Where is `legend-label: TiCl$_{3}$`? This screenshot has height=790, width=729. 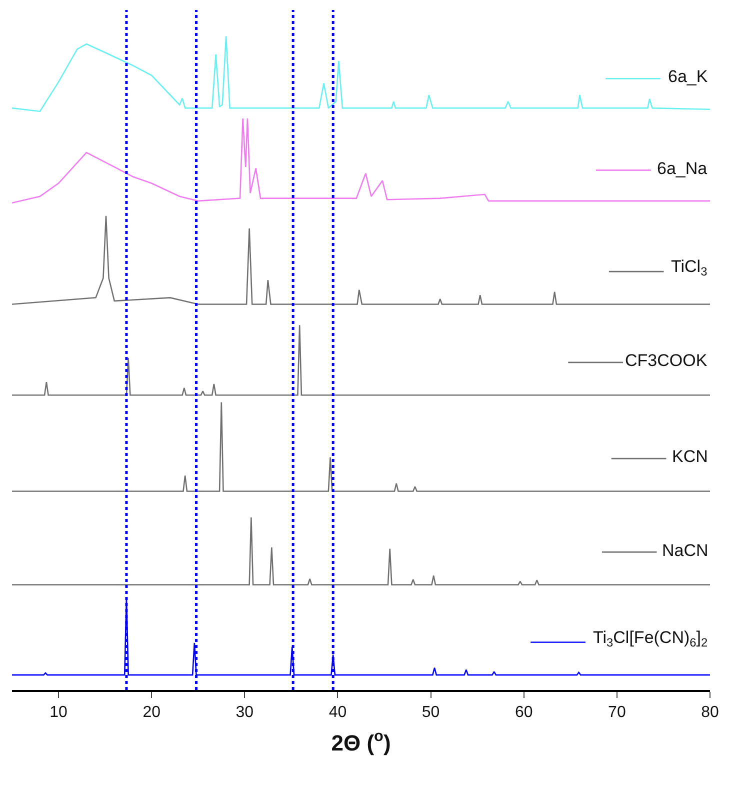
legend-label: TiCl$_{3}$ is located at coordinates (689, 268).